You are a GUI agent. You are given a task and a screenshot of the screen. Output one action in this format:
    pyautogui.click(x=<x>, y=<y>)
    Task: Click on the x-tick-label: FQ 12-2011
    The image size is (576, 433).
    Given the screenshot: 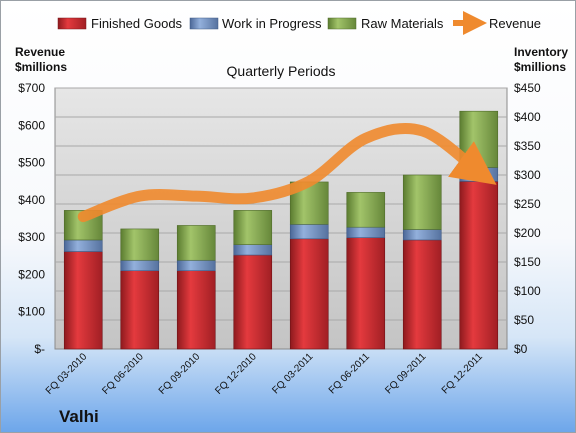 What is the action you would take?
    pyautogui.click(x=462, y=373)
    